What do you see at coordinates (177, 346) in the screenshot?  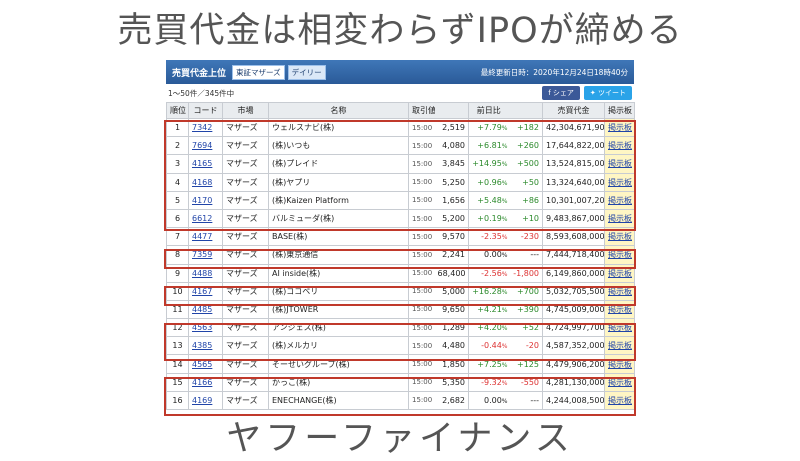 I see `rank-cell: 13` at bounding box center [177, 346].